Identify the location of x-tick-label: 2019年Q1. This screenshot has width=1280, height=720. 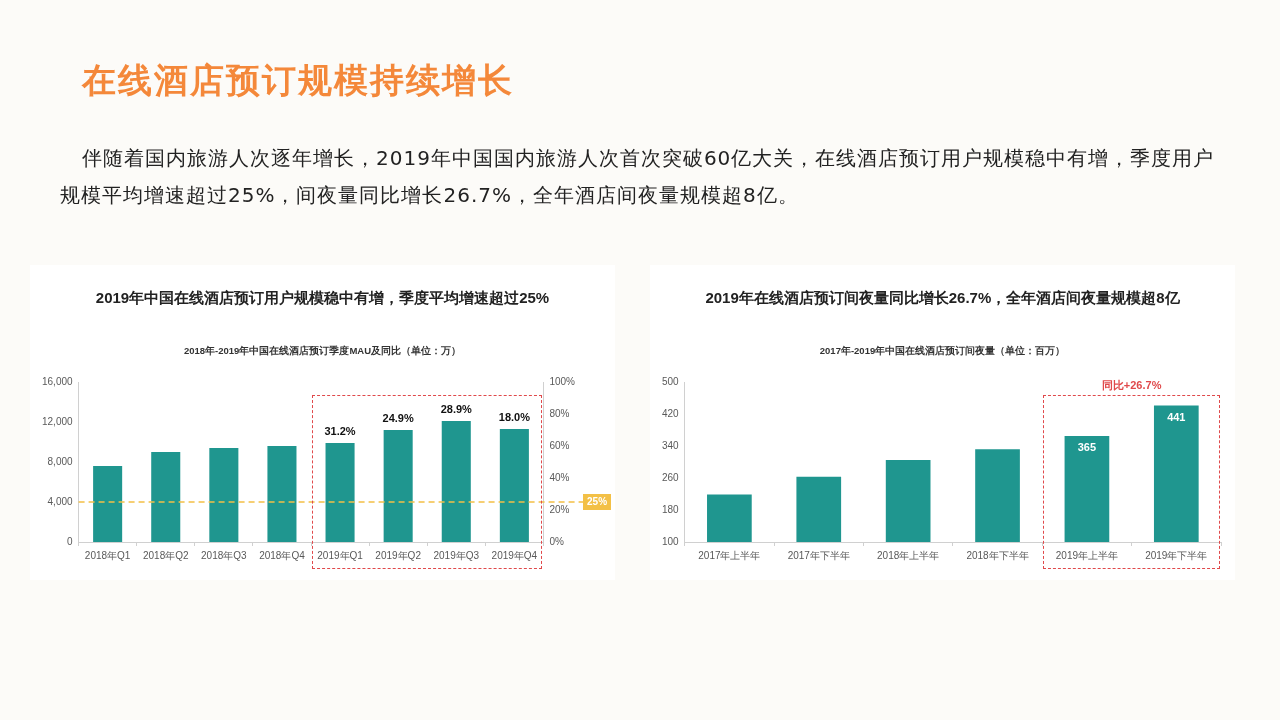
(340, 555).